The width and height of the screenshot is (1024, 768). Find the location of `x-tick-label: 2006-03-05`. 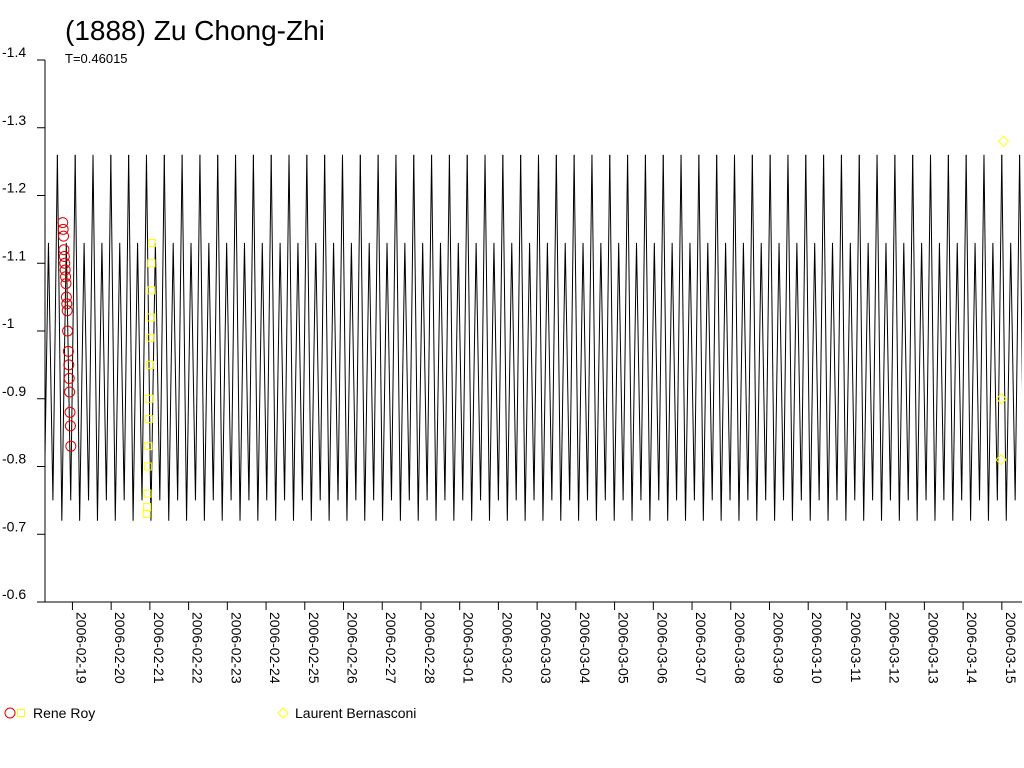

x-tick-label: 2006-03-05 is located at coordinates (624, 648).